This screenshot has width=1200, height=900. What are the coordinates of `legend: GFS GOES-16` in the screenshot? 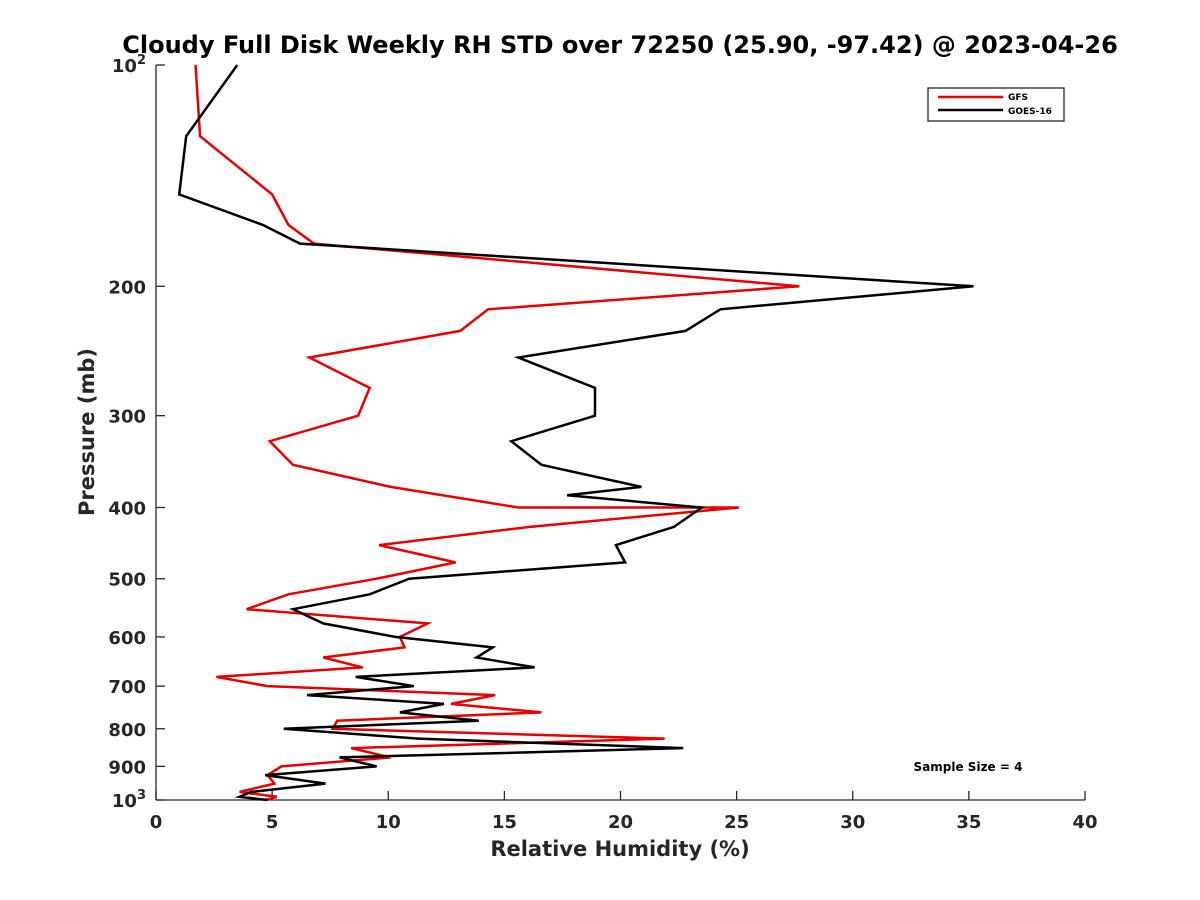 It's located at (996, 104).